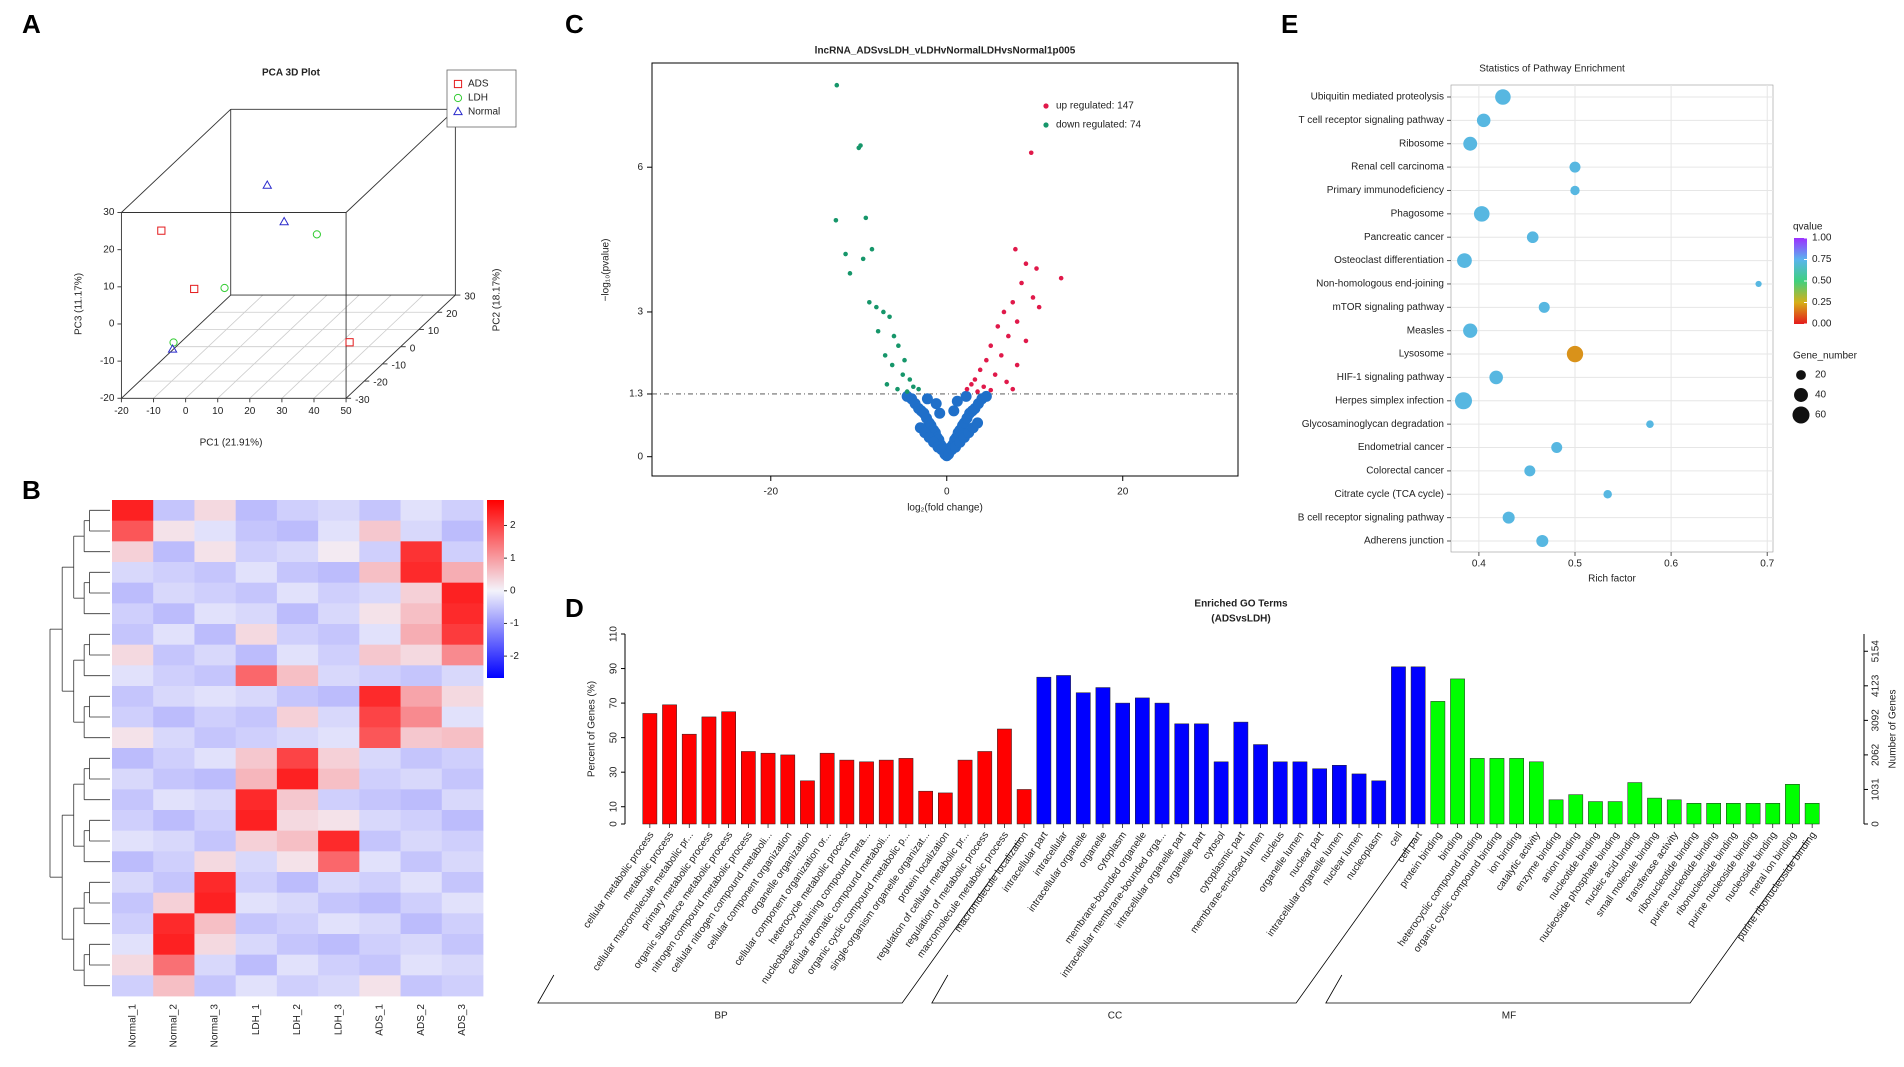 The width and height of the screenshot is (1904, 1067). What do you see at coordinates (1822, 281) in the screenshot?
I see `colorbar-tick-label: 0.50` at bounding box center [1822, 281].